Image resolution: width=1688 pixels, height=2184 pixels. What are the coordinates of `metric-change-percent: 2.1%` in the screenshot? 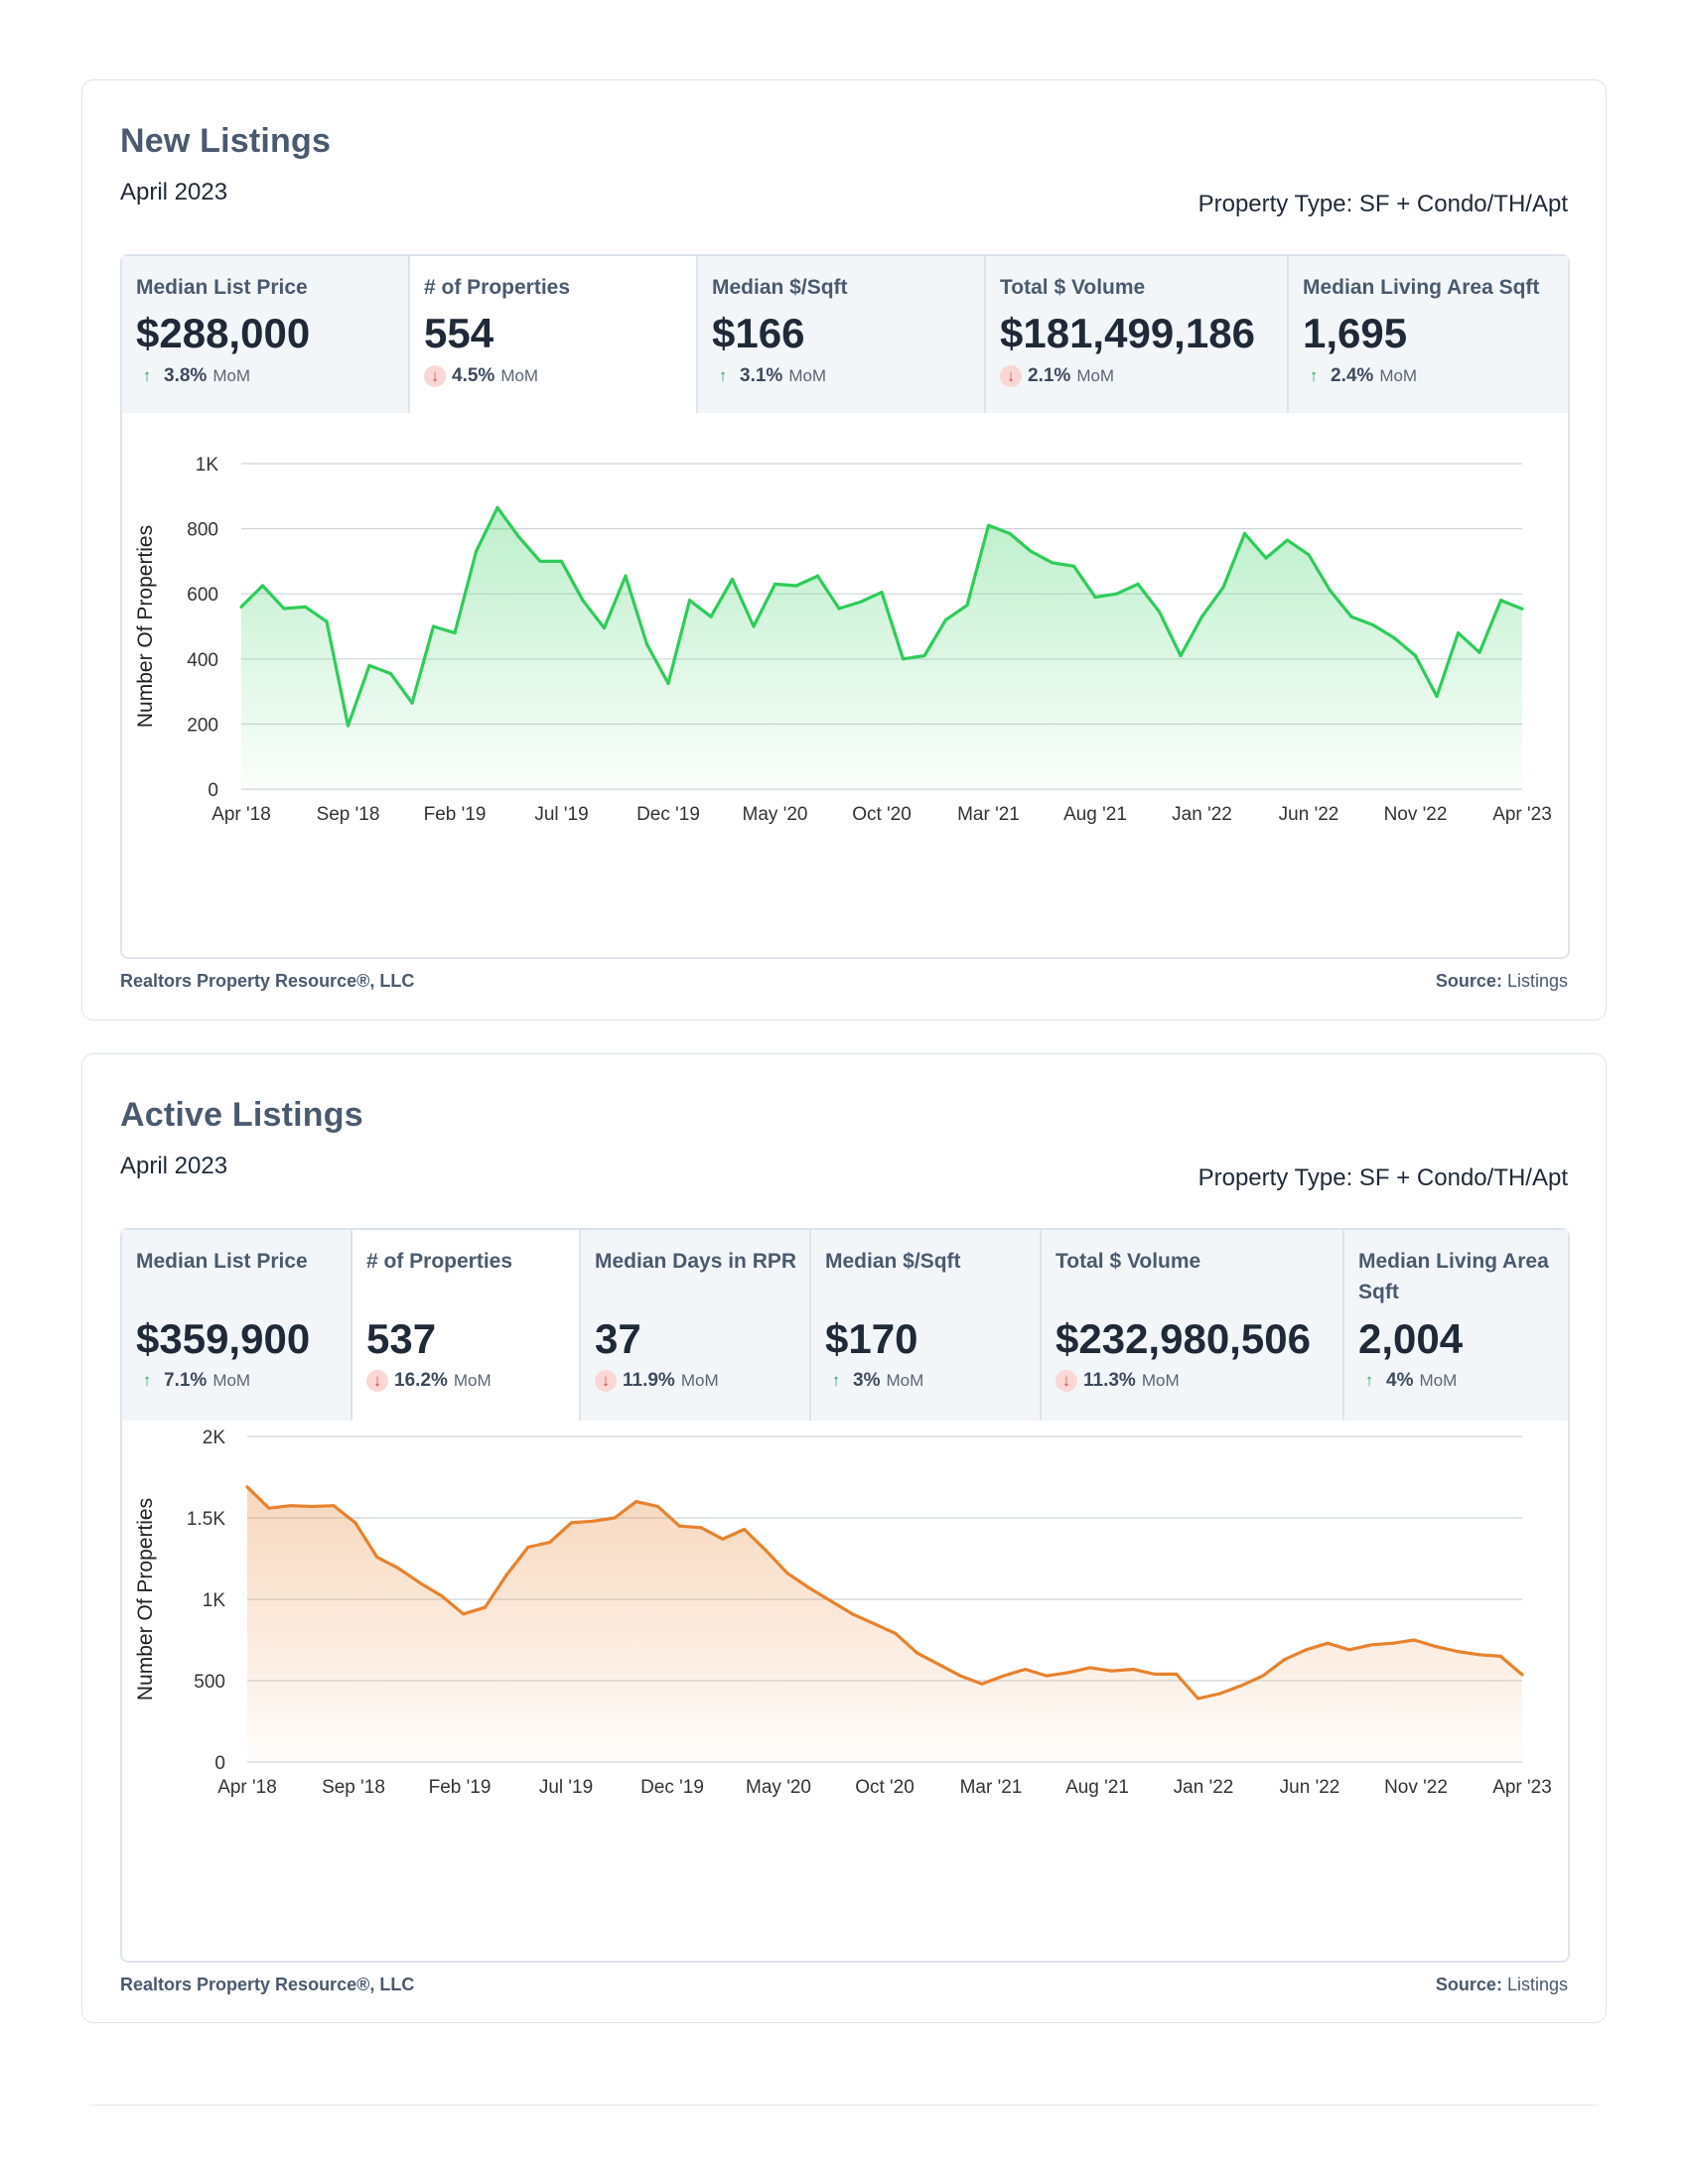 It's located at (1049, 375).